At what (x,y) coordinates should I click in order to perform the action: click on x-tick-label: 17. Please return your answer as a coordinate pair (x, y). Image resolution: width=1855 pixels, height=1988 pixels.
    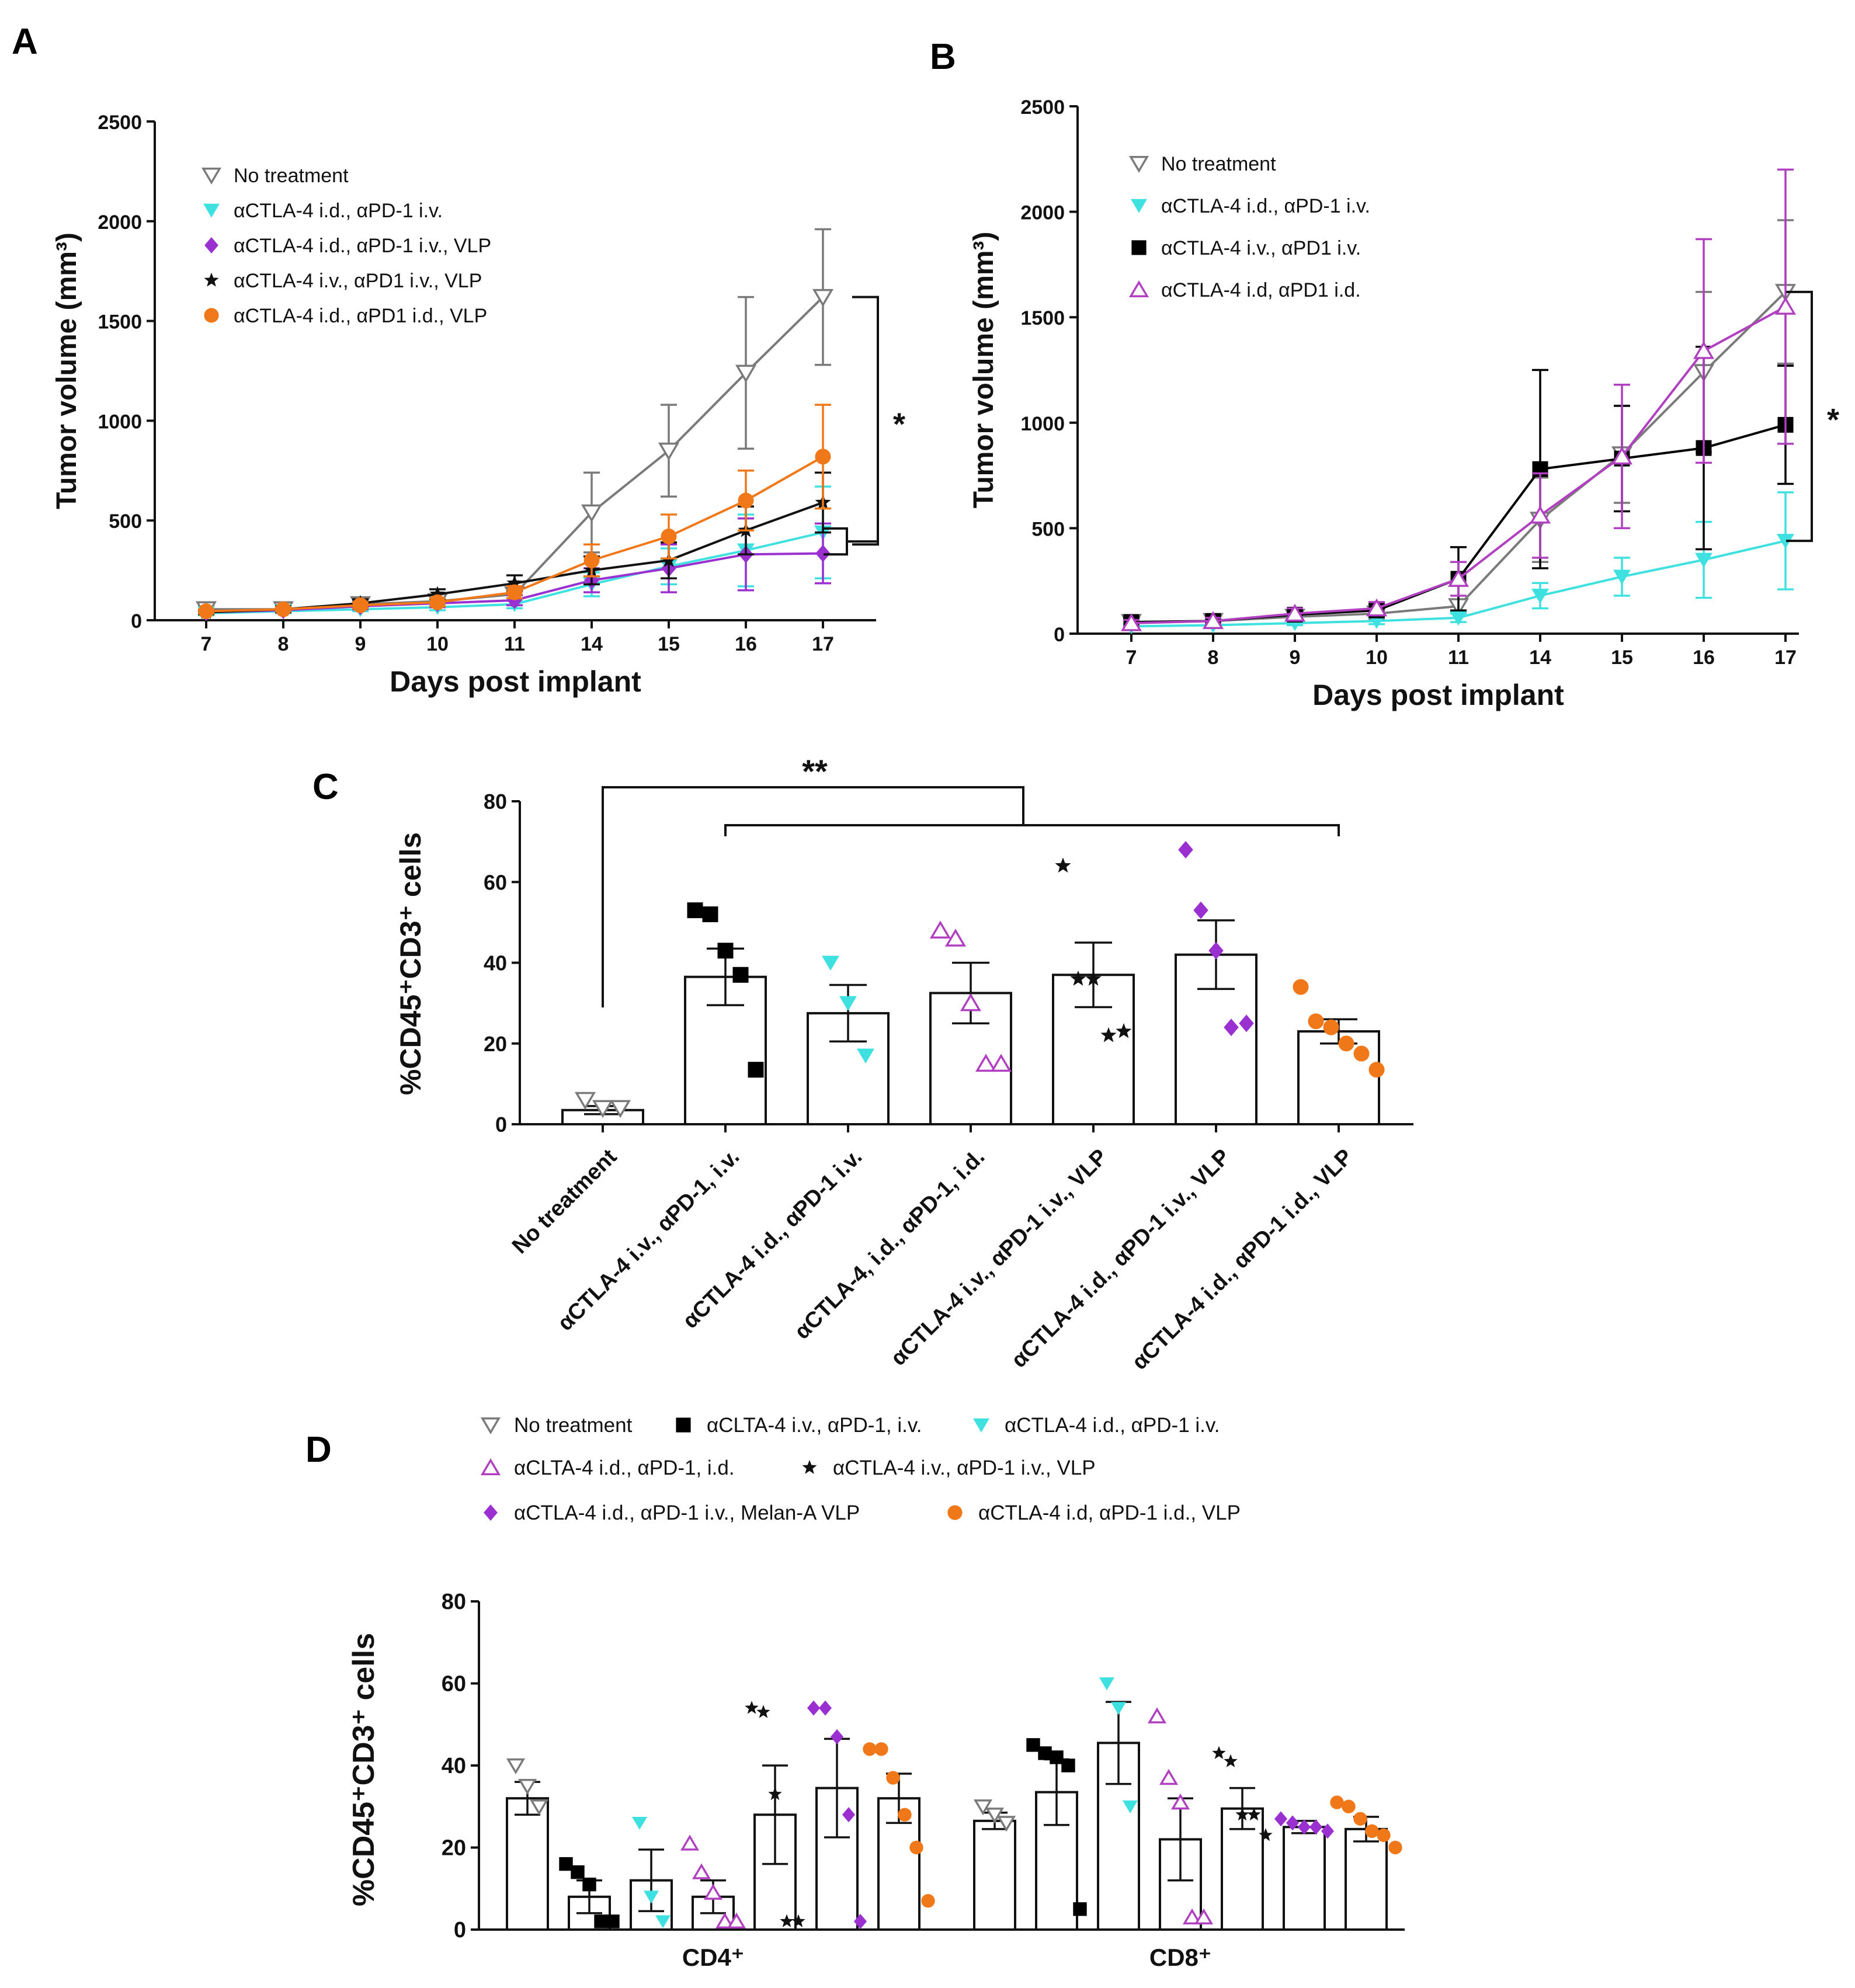
    Looking at the image, I should click on (823, 644).